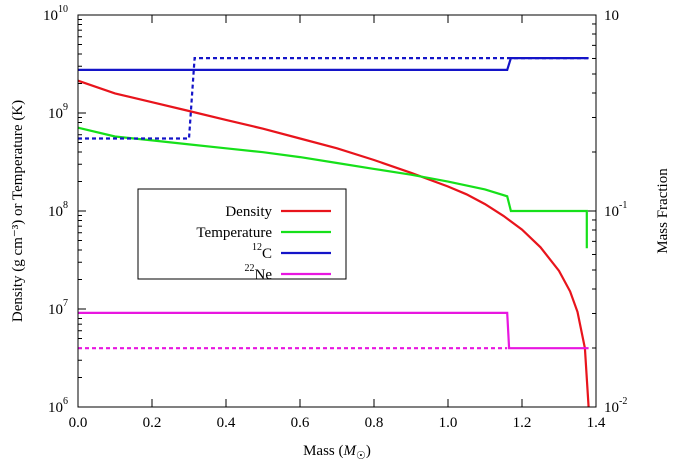 This screenshot has height=464, width=675. What do you see at coordinates (262, 252) in the screenshot?
I see `legend-label-12c: 12C` at bounding box center [262, 252].